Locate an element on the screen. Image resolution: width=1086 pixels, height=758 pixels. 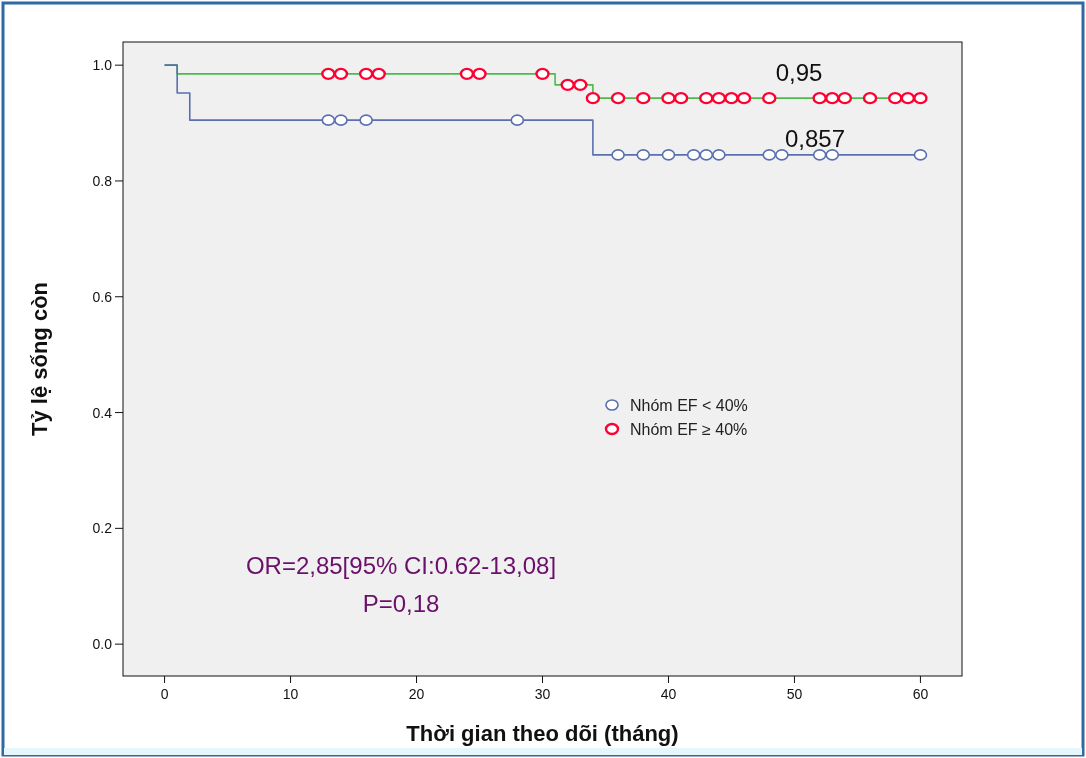
annotation: 0,95 is located at coordinates (799, 72).